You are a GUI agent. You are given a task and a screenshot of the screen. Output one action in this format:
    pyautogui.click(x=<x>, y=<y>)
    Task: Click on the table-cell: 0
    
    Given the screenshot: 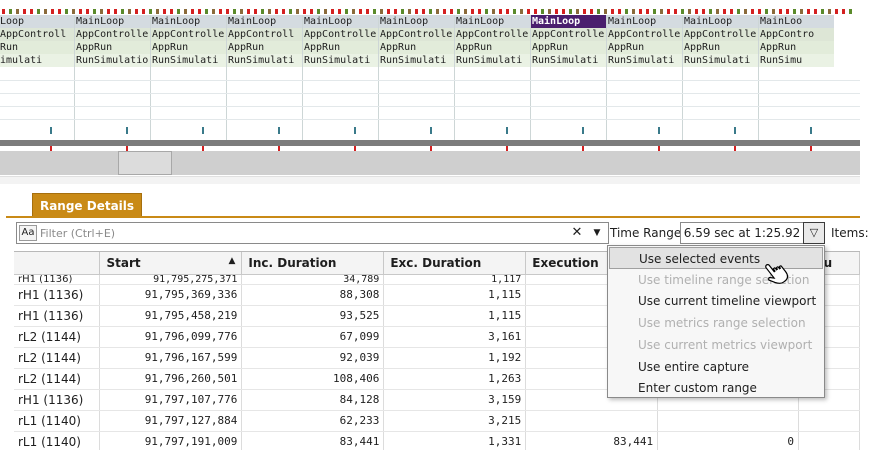 What is the action you would take?
    pyautogui.click(x=728, y=440)
    